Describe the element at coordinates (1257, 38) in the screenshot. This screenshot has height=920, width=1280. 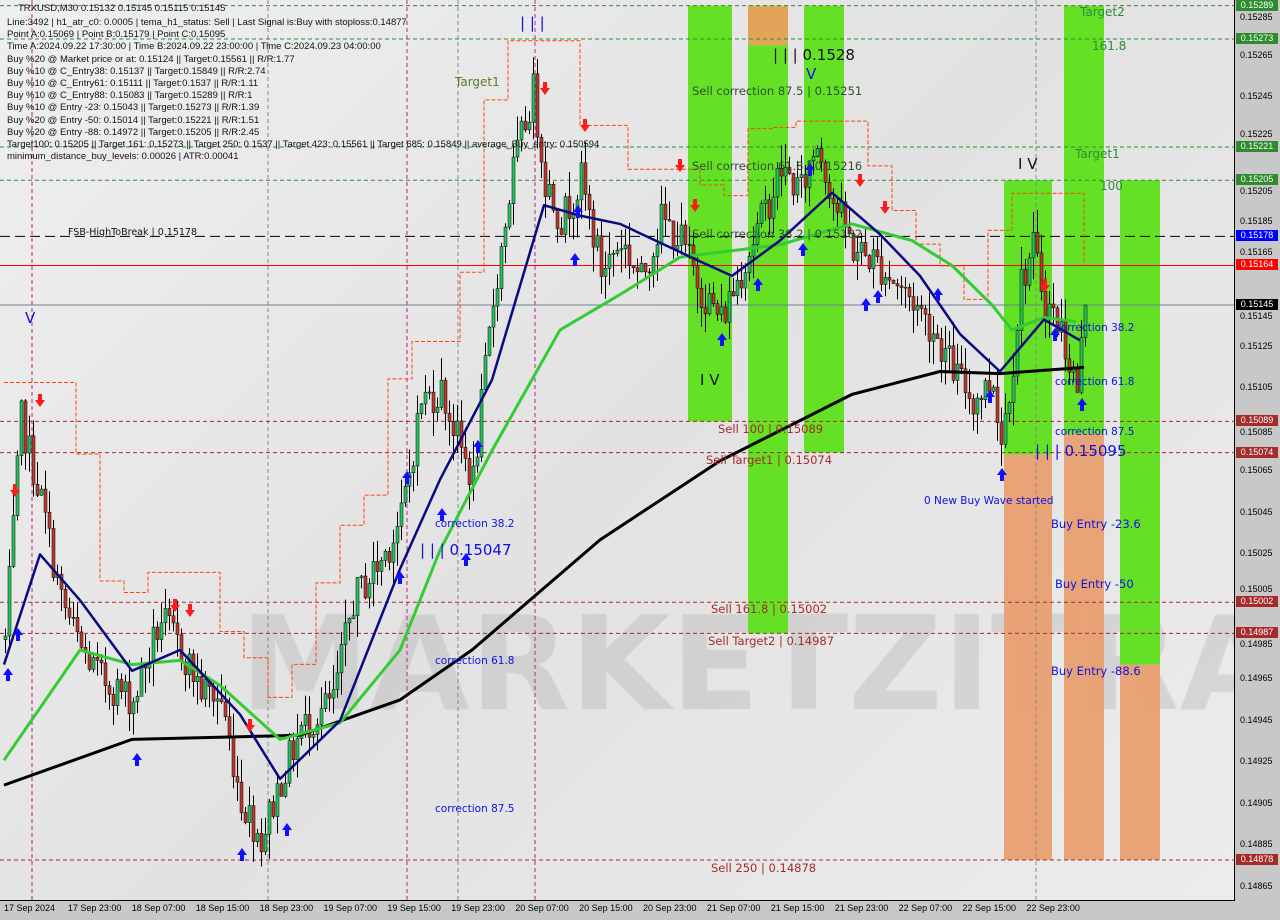
I see `price-level-tag: 0.15273` at that location.